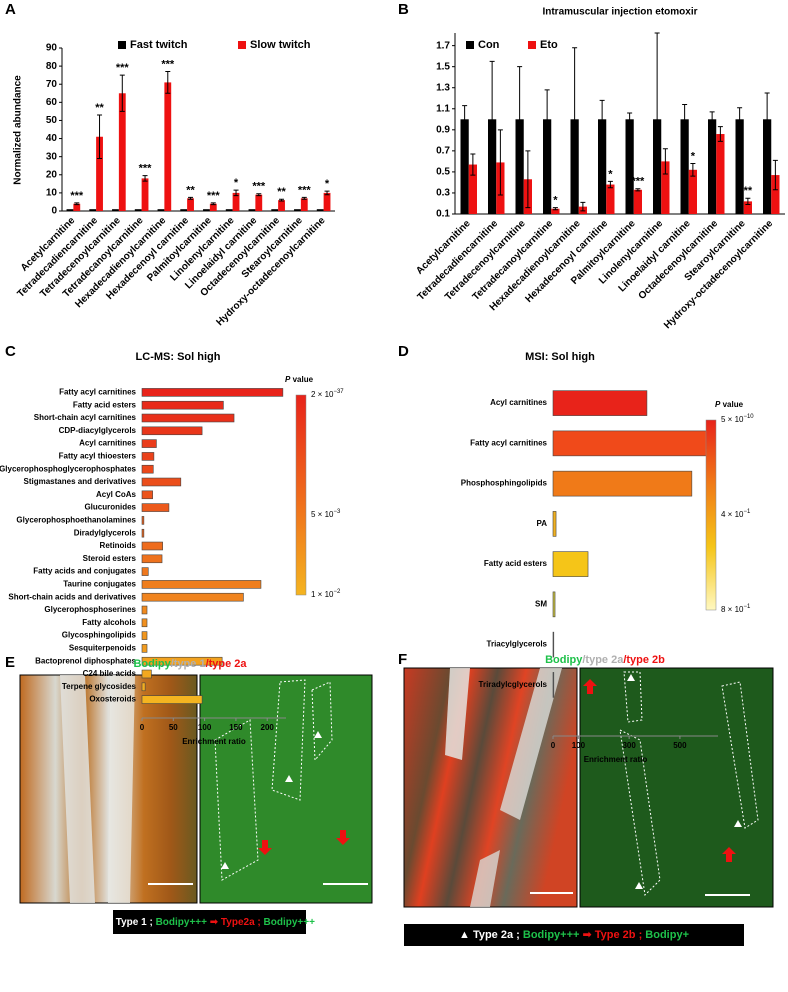  I want to click on y-tick-label: 0.3, so click(443, 193).